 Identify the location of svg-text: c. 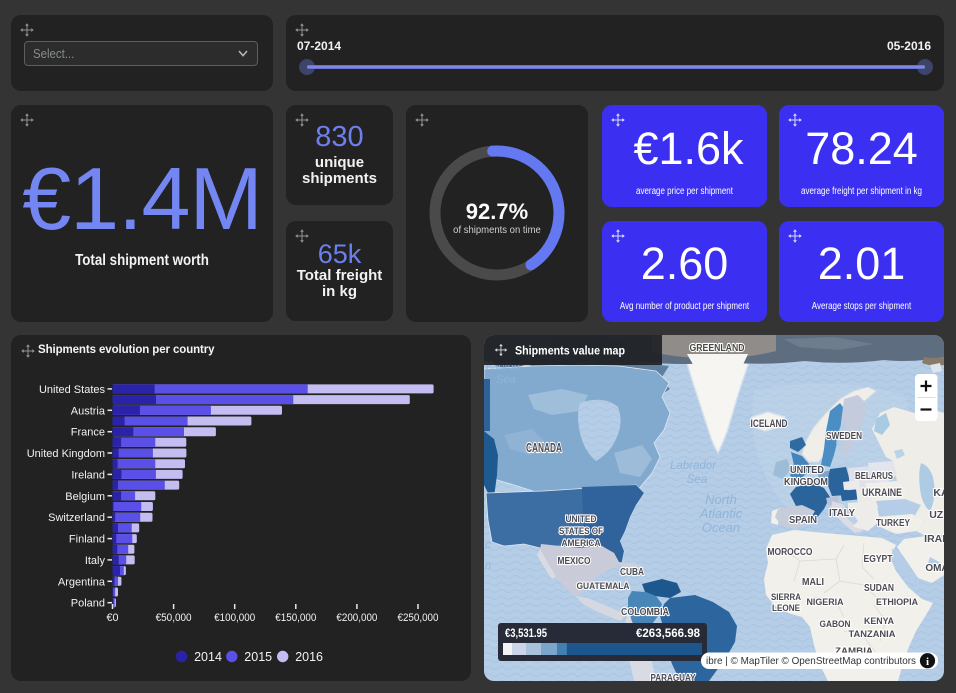
(488, 545).